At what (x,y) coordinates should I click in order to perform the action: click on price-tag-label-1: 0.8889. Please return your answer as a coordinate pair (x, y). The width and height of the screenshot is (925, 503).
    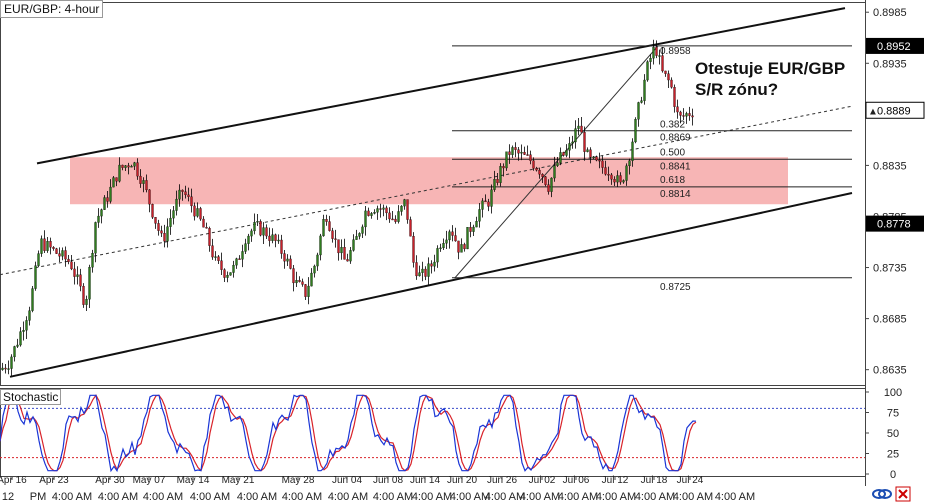
    Looking at the image, I should click on (894, 111).